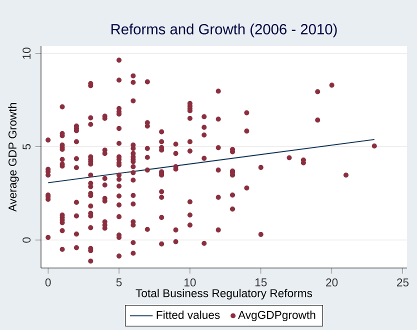 The height and width of the screenshot is (330, 417). I want to click on x-axis-title: Total Business Regulatory Reforms, so click(224, 294).